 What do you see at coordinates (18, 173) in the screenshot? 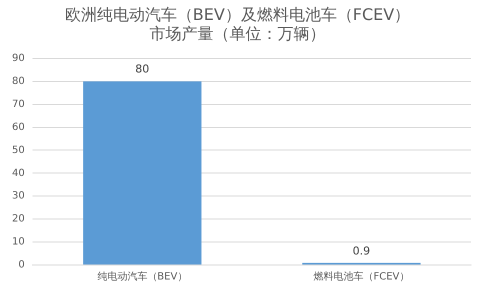
I see `y-tick-label: 40` at bounding box center [18, 173].